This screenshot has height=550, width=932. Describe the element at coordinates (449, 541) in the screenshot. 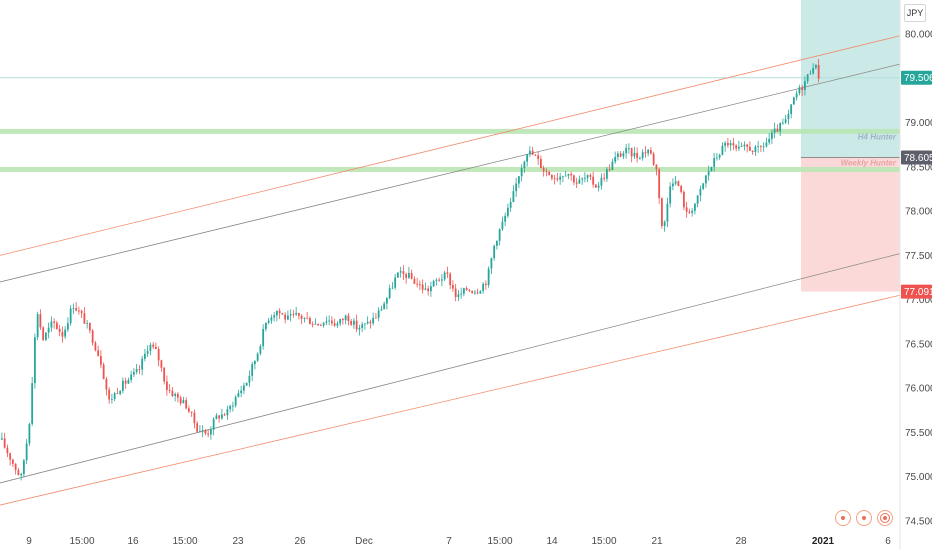

I see `time-tick-label: 7` at that location.